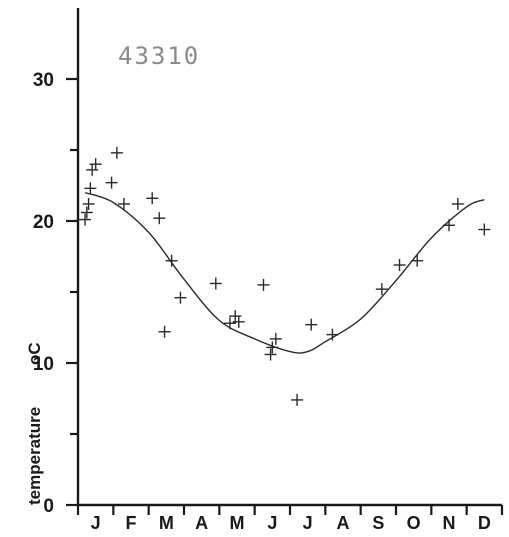 The width and height of the screenshot is (509, 537). Describe the element at coordinates (414, 523) in the screenshot. I see `month-label: O` at that location.